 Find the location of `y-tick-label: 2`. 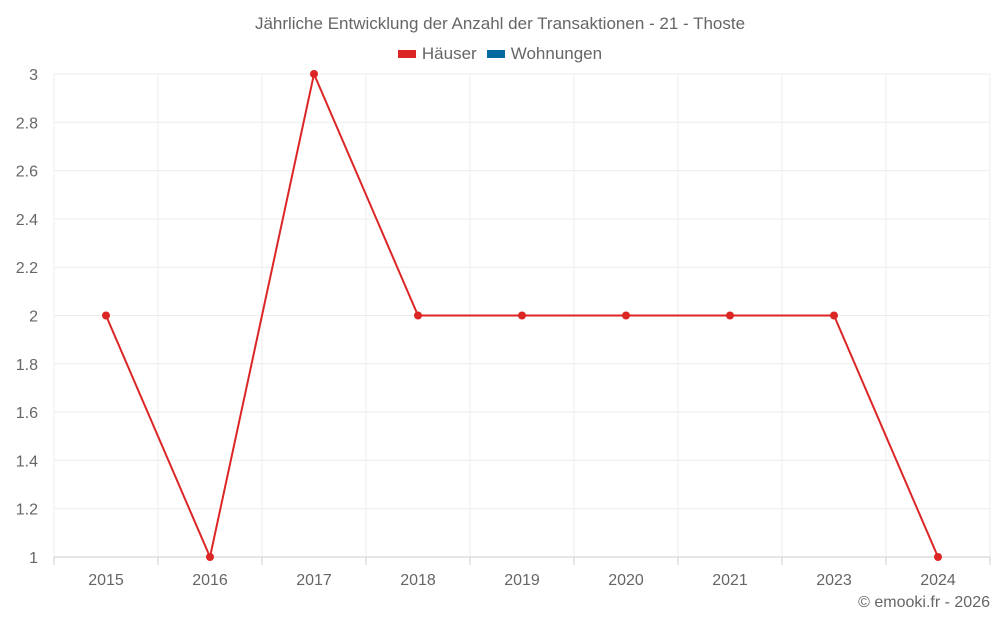

y-tick-label: 2 is located at coordinates (33, 317).